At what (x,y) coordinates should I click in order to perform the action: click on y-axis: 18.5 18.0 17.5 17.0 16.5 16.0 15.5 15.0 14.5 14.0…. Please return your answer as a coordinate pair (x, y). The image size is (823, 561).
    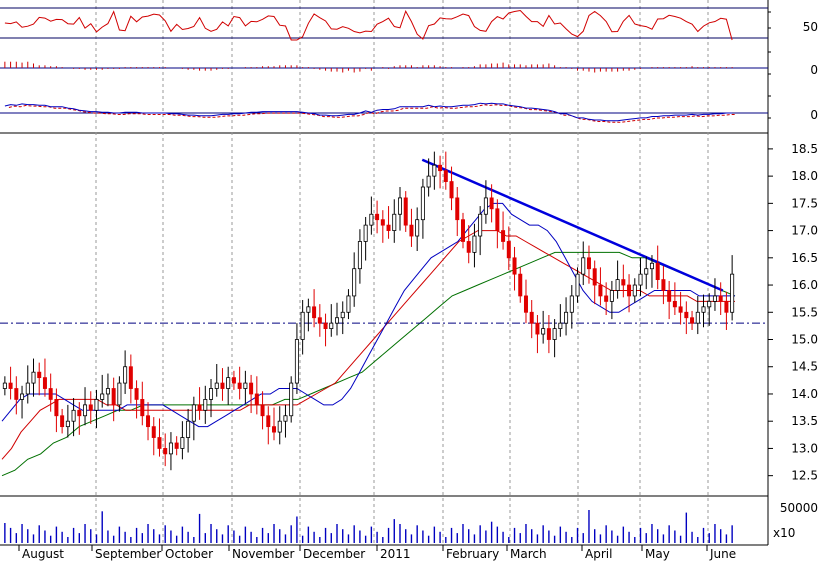
    Looking at the image, I should click on (793, 275).